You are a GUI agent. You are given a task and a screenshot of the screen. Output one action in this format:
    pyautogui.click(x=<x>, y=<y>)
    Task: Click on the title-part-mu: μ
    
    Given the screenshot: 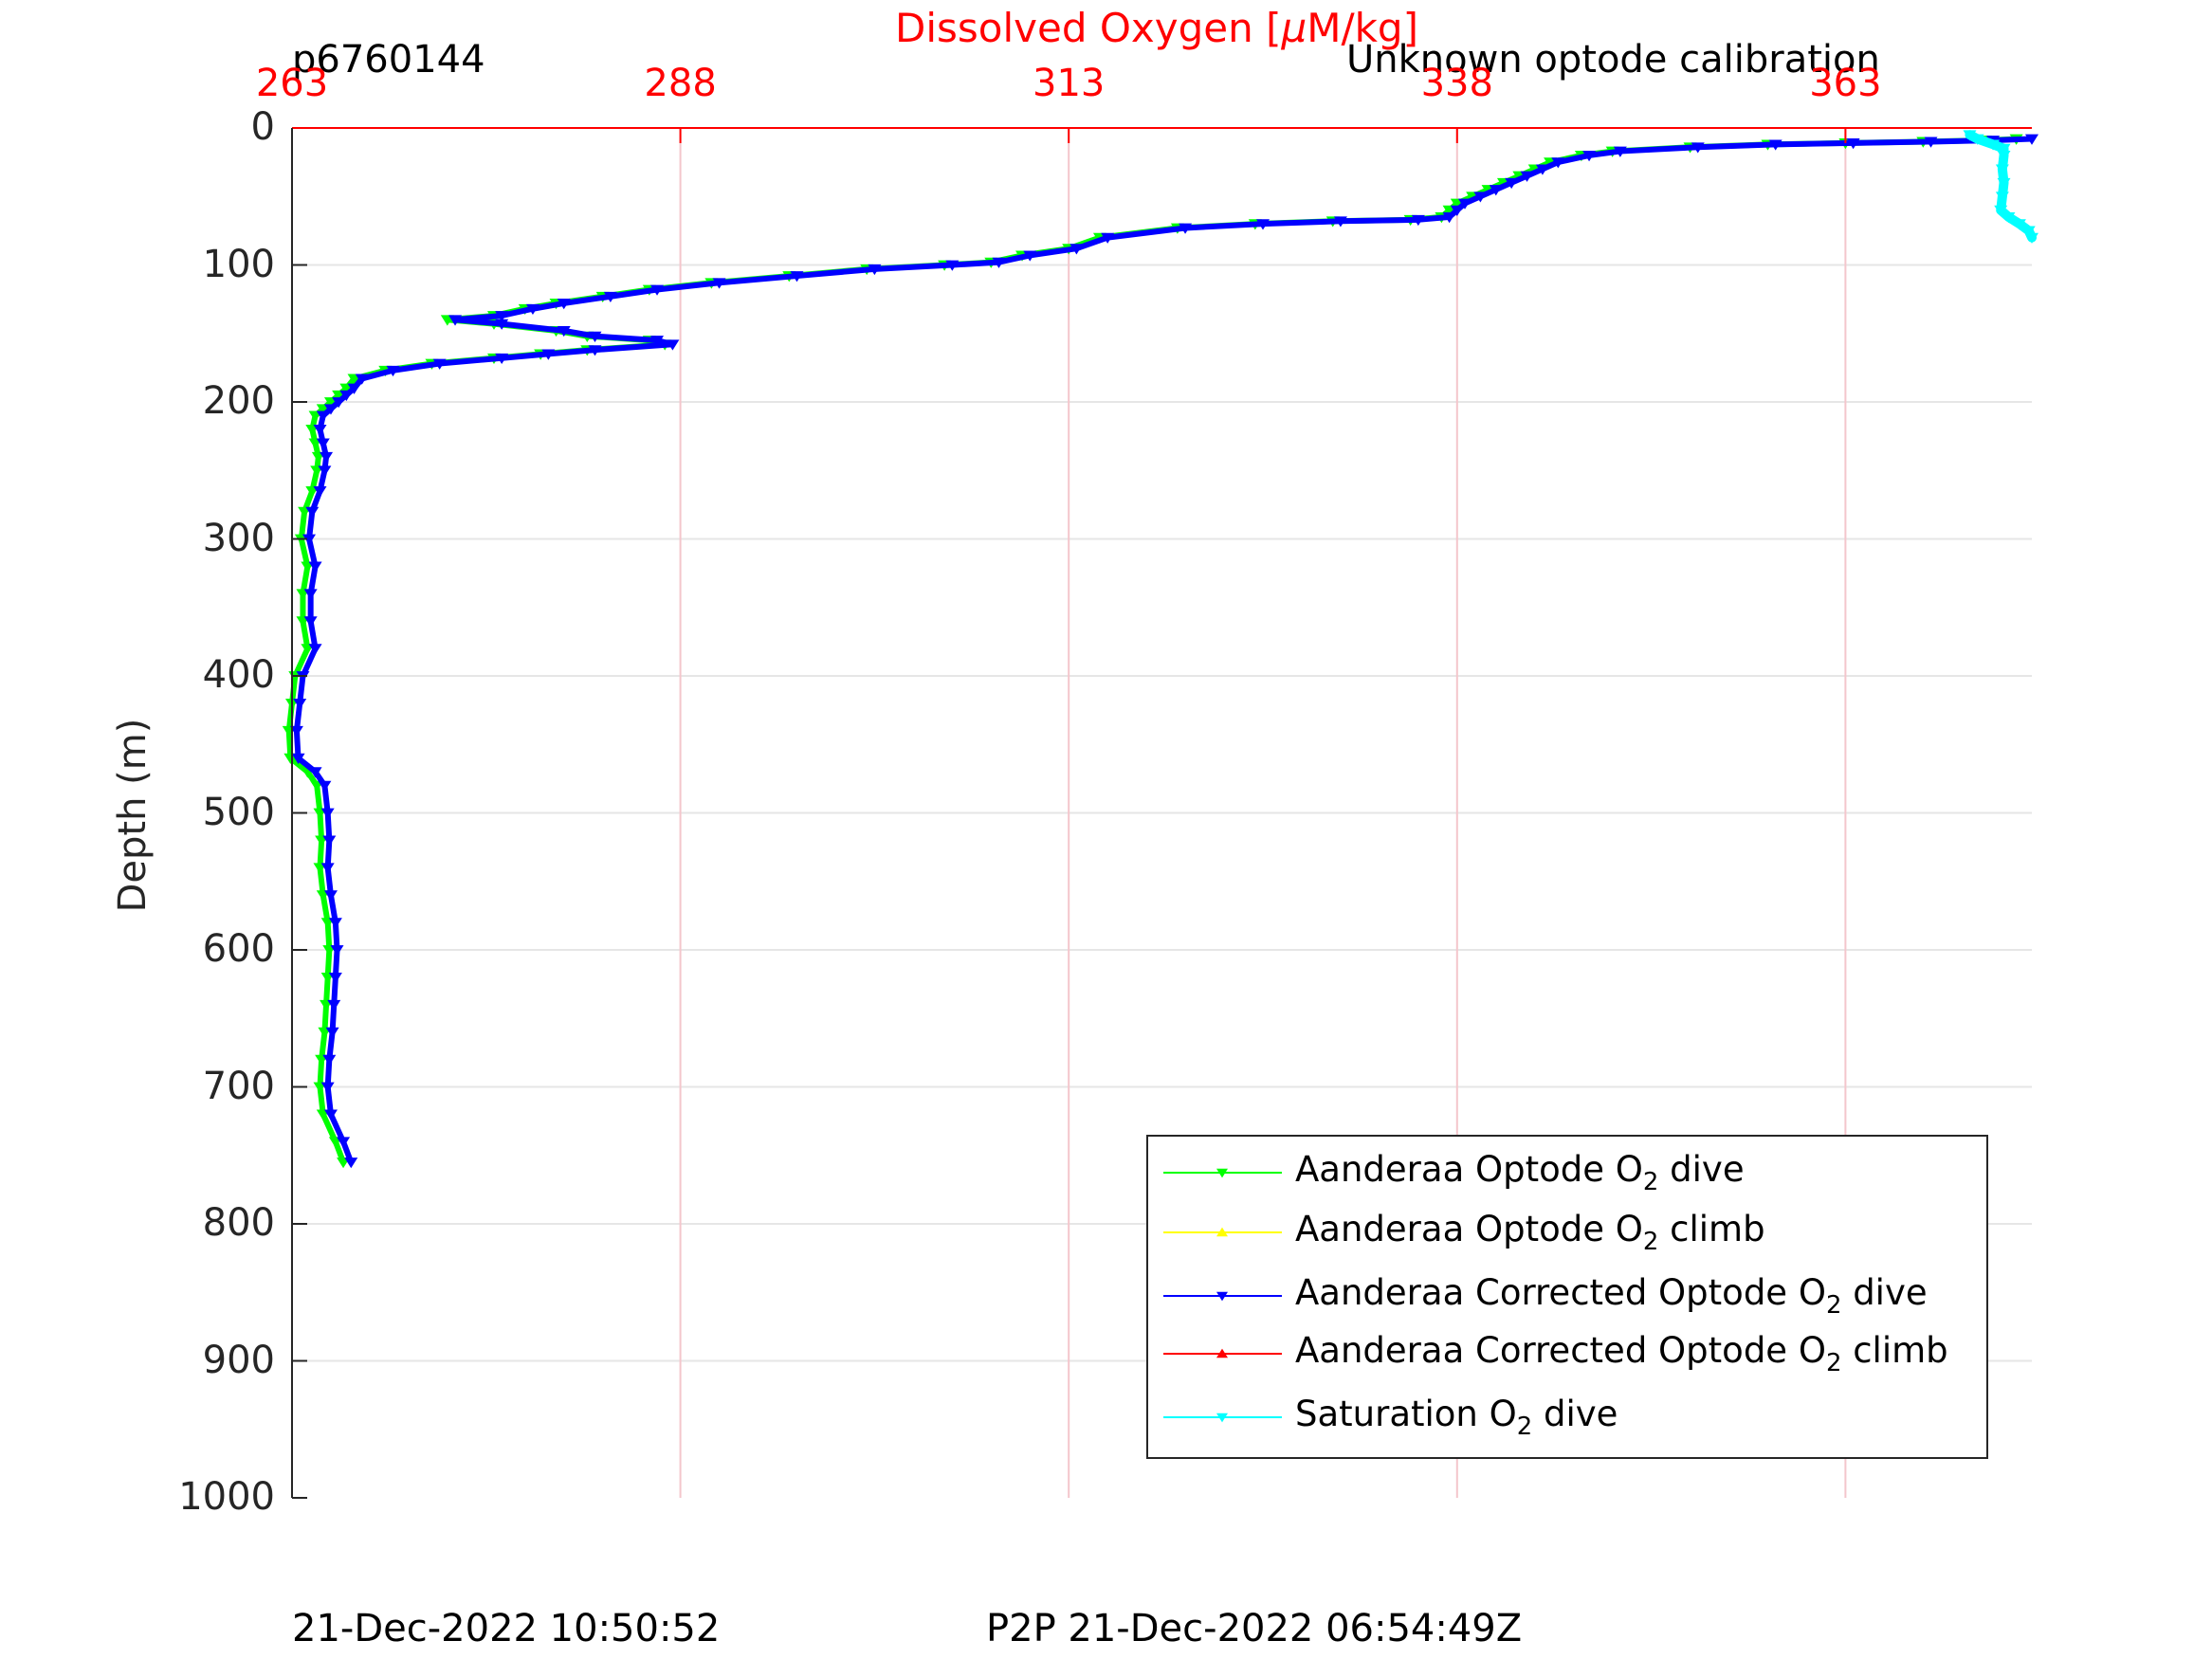 What is the action you would take?
    pyautogui.click(x=1294, y=28)
    